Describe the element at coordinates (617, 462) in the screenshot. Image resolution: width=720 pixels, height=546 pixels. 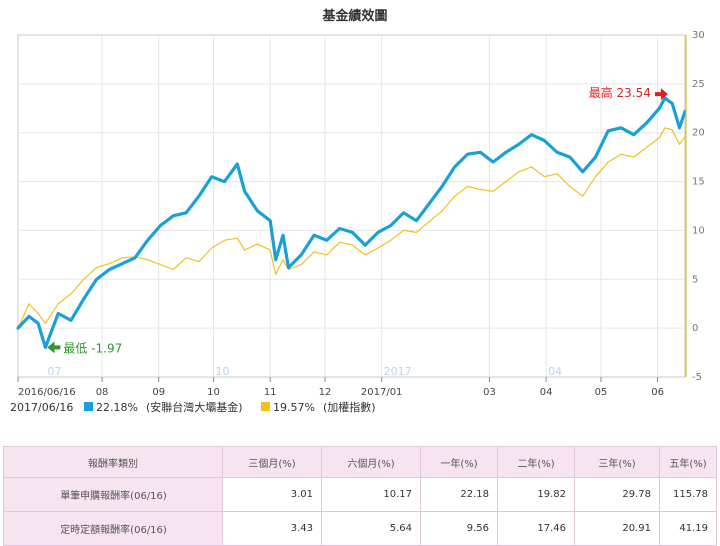
I see `header-3y: 三年(%)` at that location.